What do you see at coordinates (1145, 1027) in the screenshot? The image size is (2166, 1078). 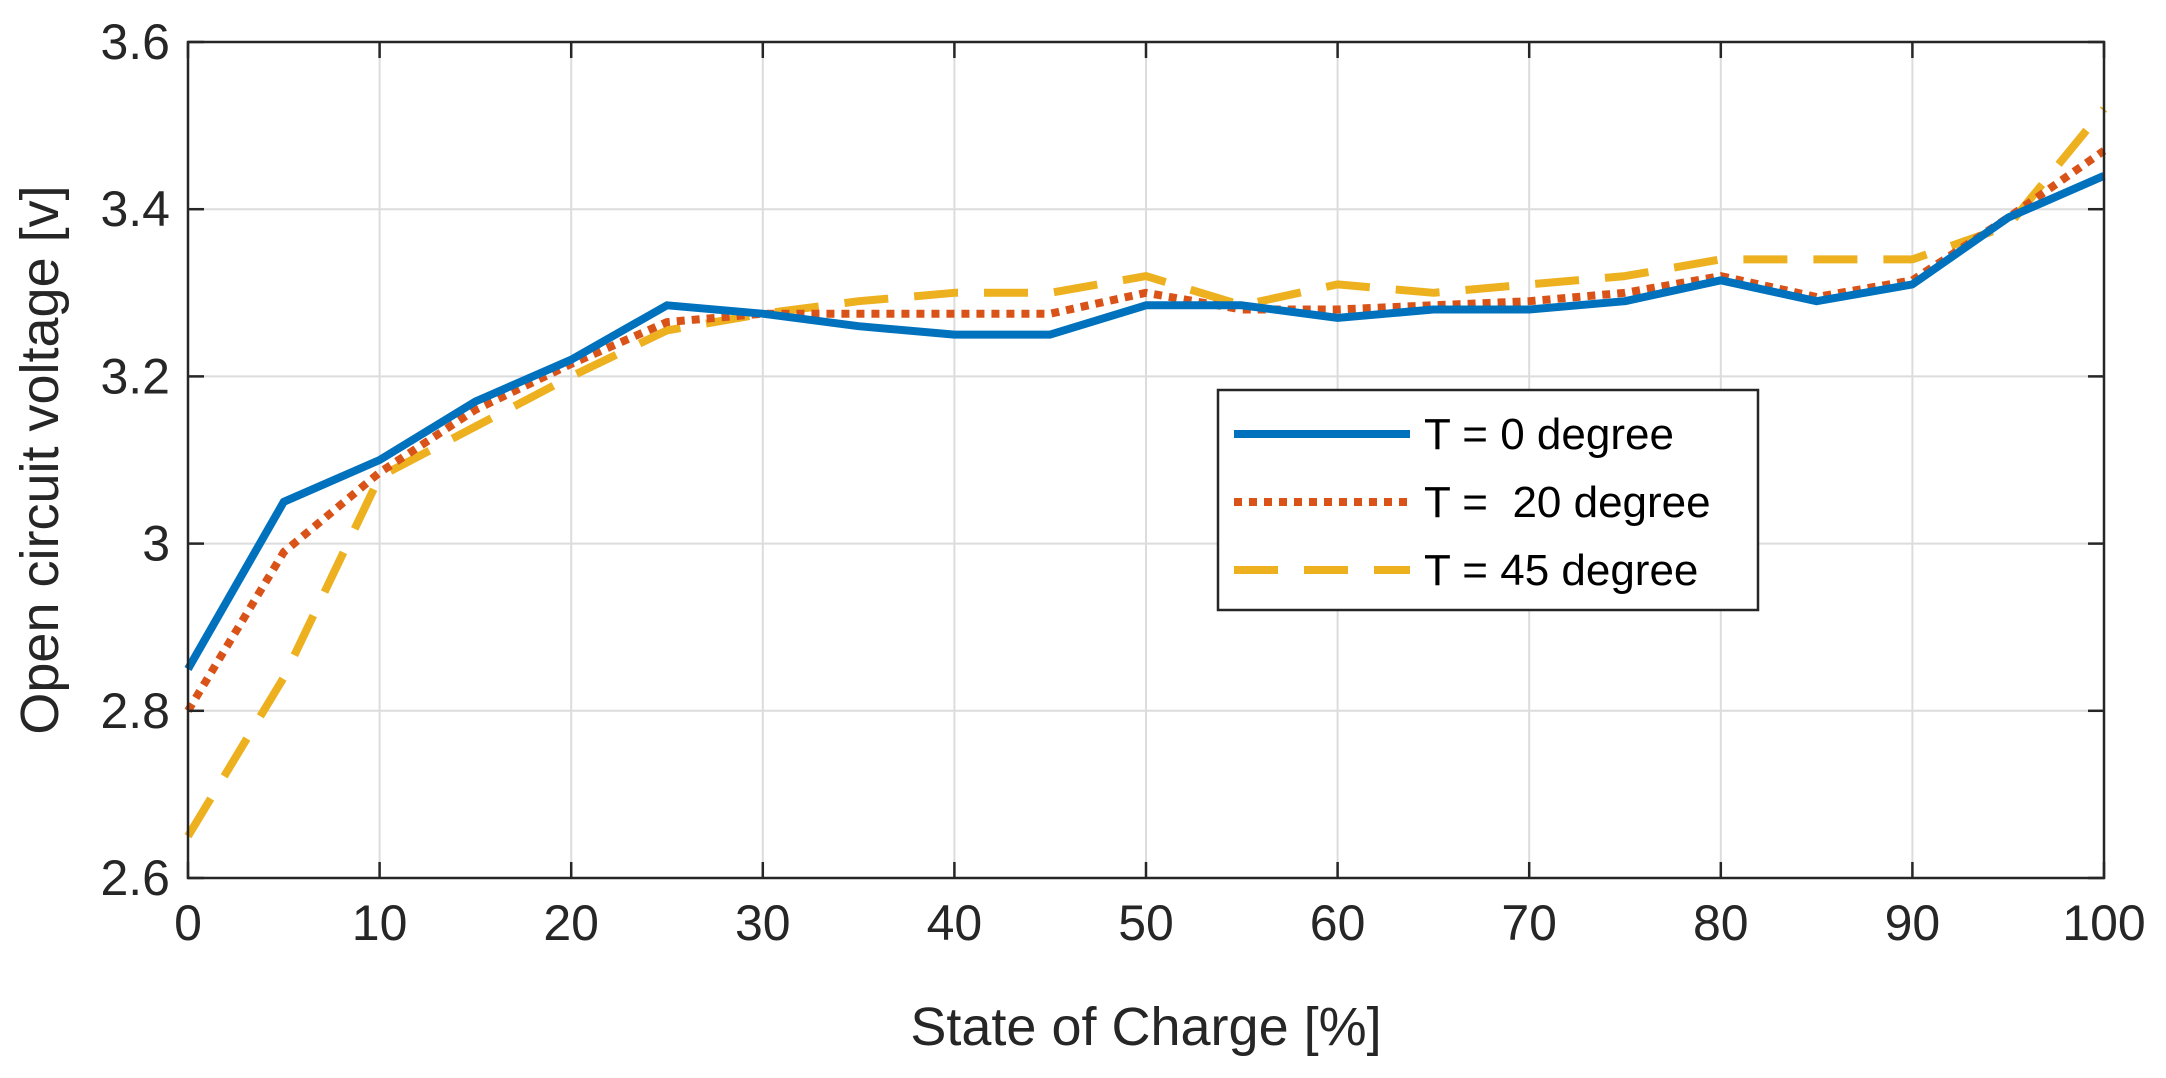 I see `x-axis-label: State of Charge [%]` at bounding box center [1145, 1027].